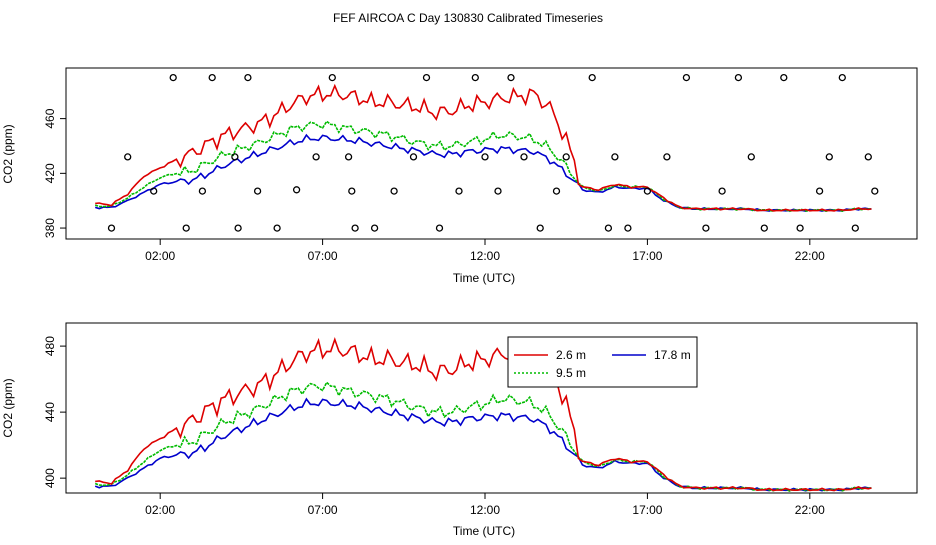 The width and height of the screenshot is (936, 545). What do you see at coordinates (50, 228) in the screenshot?
I see `y-tick-label: 380` at bounding box center [50, 228].